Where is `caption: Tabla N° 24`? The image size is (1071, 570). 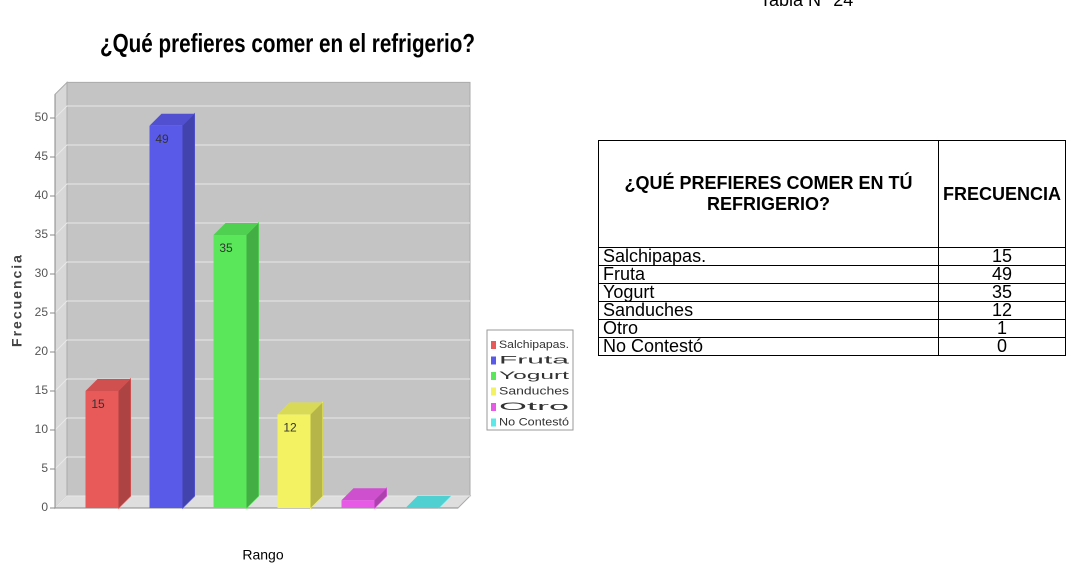
caption: Tabla N° 24 is located at coordinates (807, 5).